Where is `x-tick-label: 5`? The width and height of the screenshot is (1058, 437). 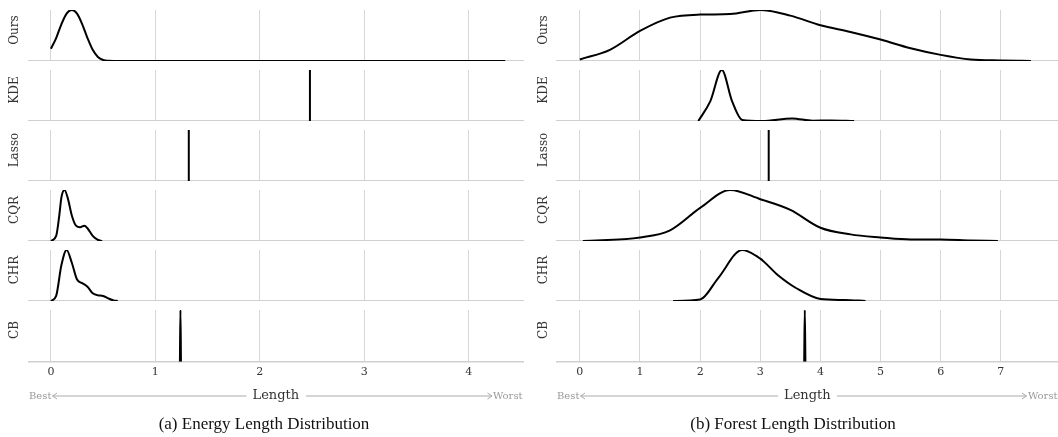 x-tick-label: 5 is located at coordinates (881, 372).